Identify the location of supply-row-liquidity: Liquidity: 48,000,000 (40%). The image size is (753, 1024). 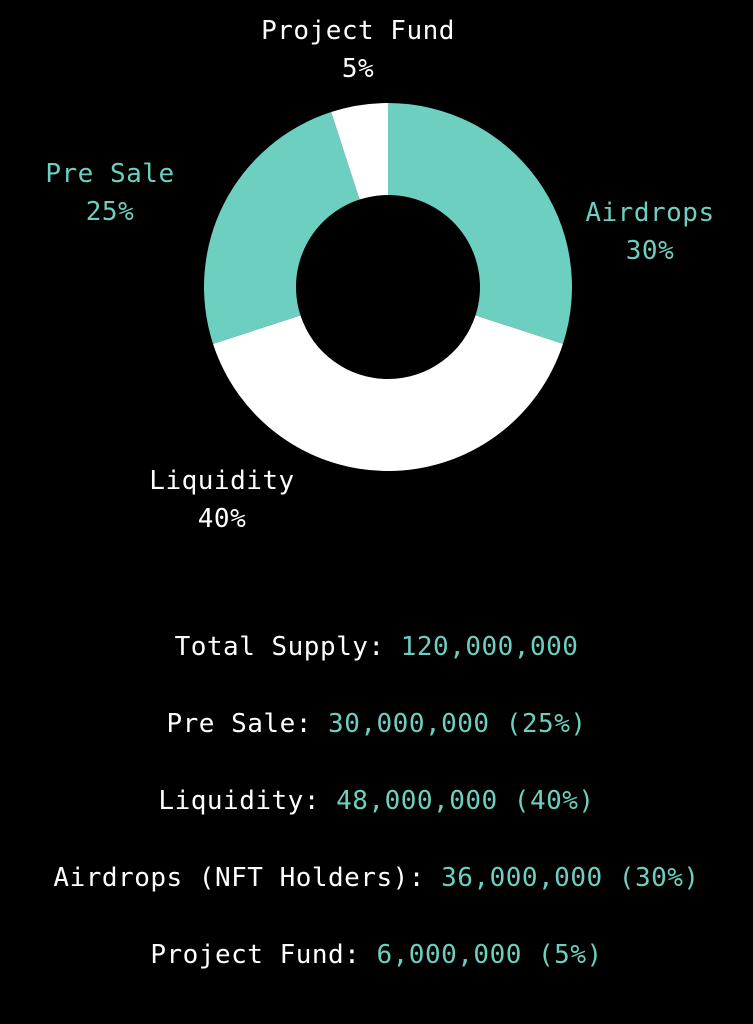
(376, 815).